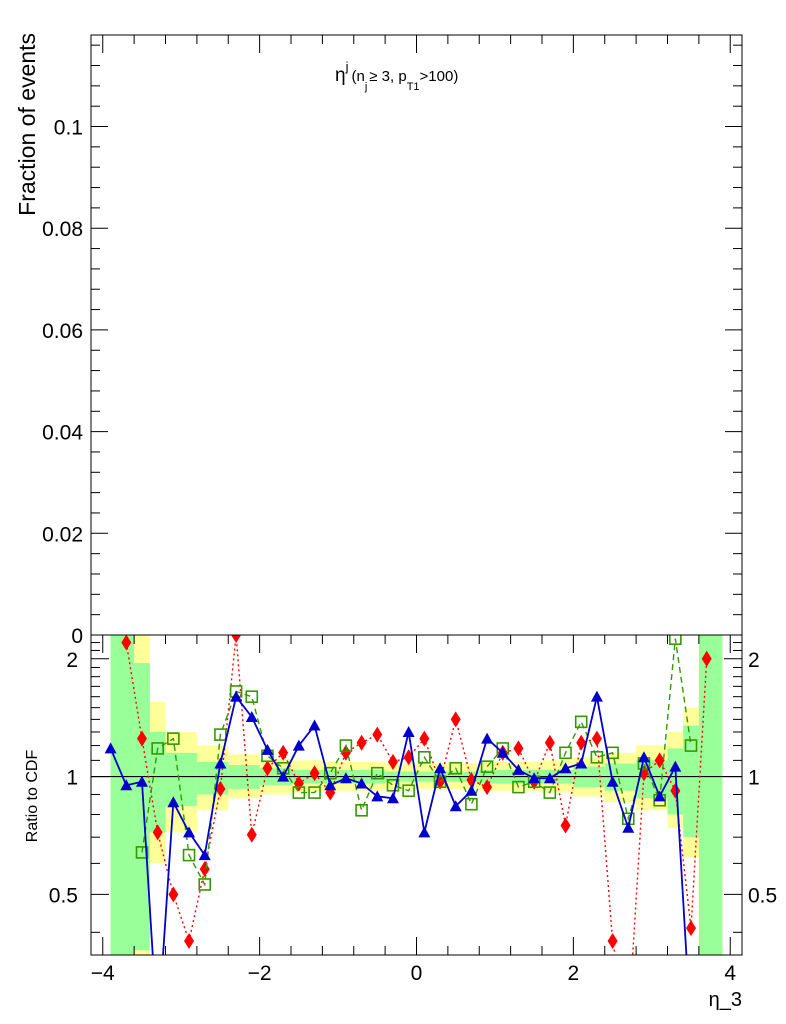  What do you see at coordinates (62, 229) in the screenshot?
I see `upper-y-tick-label: 0.08` at bounding box center [62, 229].